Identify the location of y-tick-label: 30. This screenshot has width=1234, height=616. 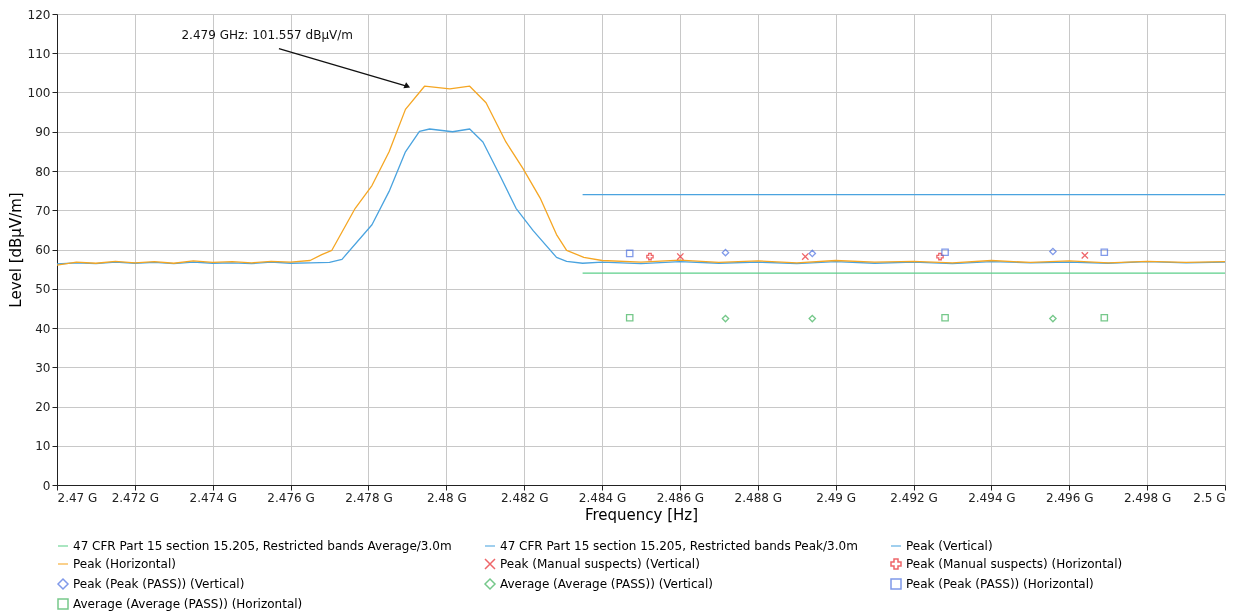
(43, 367).